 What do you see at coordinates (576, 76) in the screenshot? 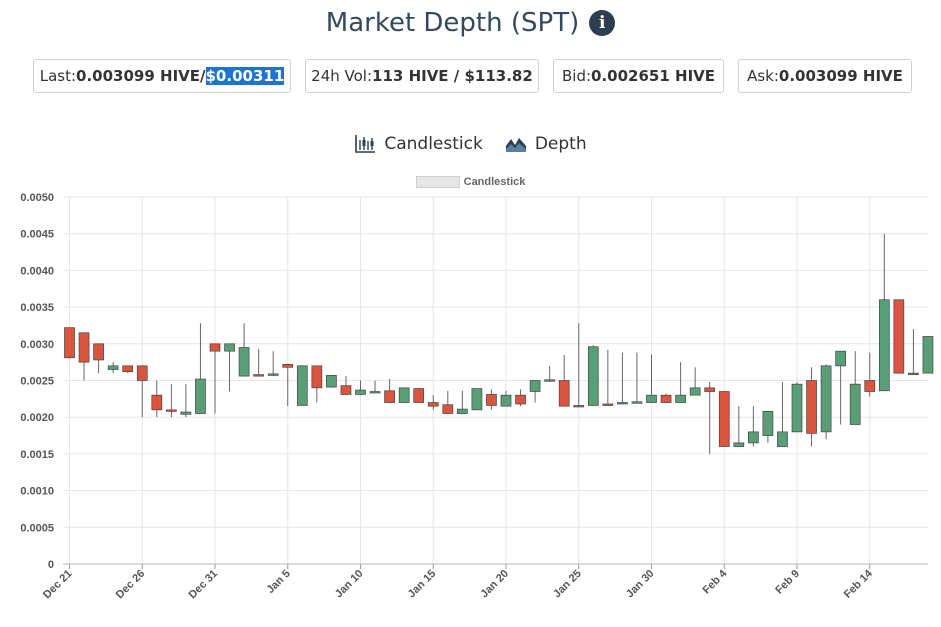
I see `stat-bid-label: Bid:` at bounding box center [576, 76].